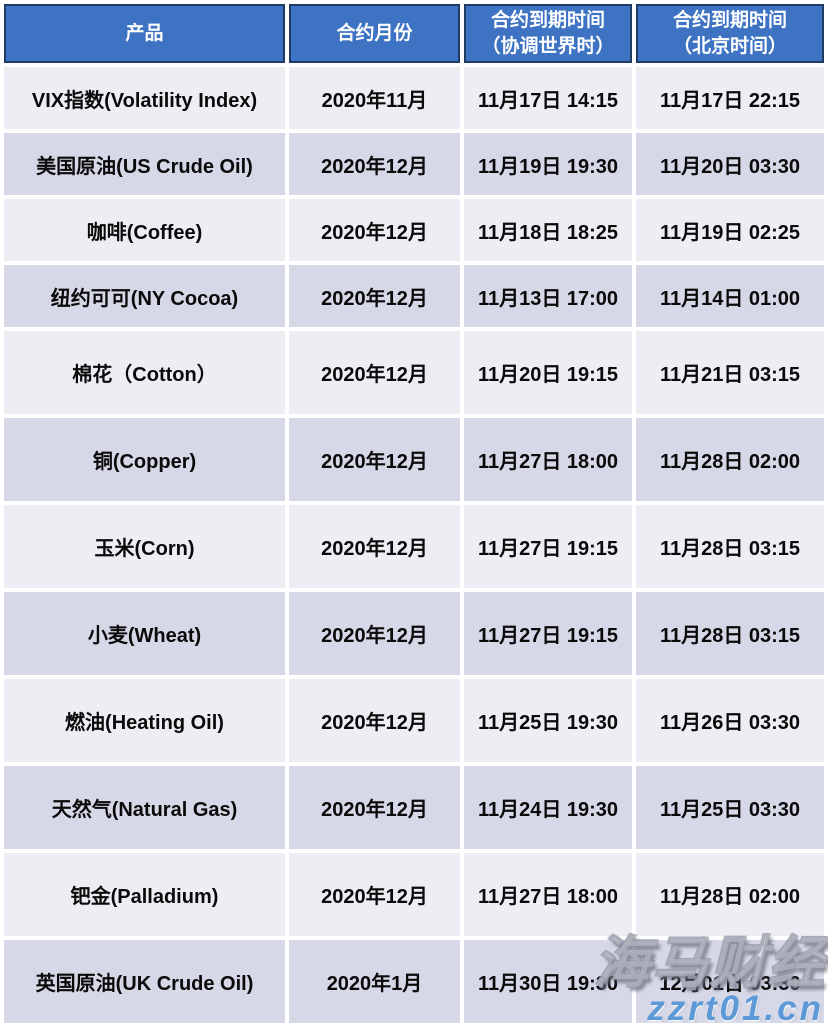  I want to click on product-cell: 铜(Copper), so click(144, 460).